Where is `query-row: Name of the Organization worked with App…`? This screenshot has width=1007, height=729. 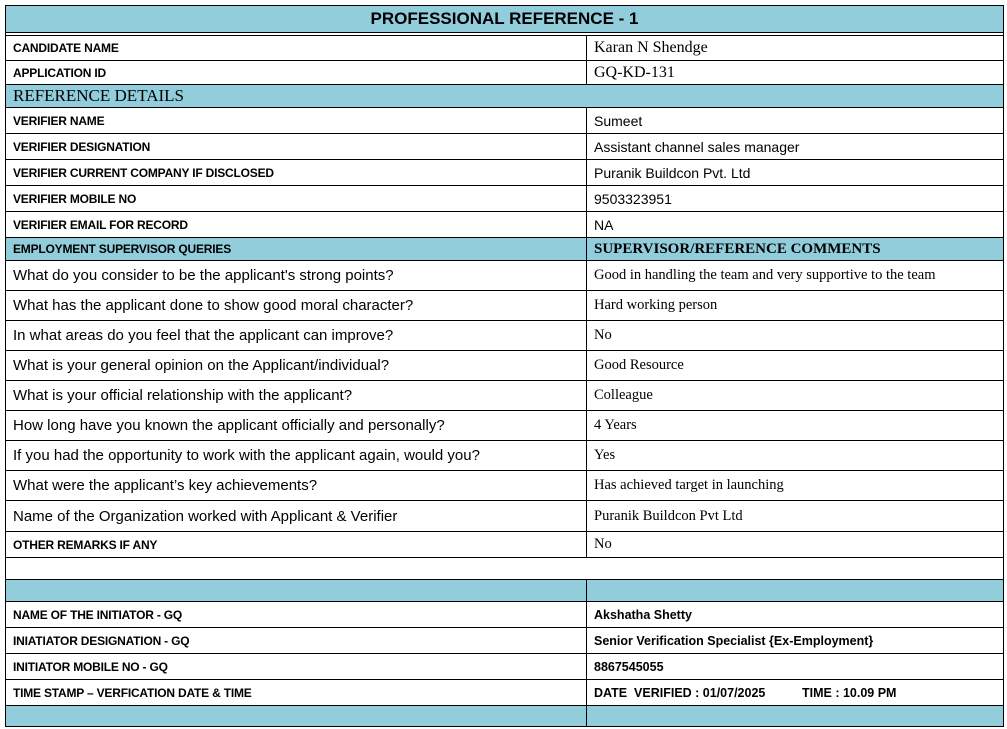 query-row: Name of the Organization worked with App… is located at coordinates (505, 516).